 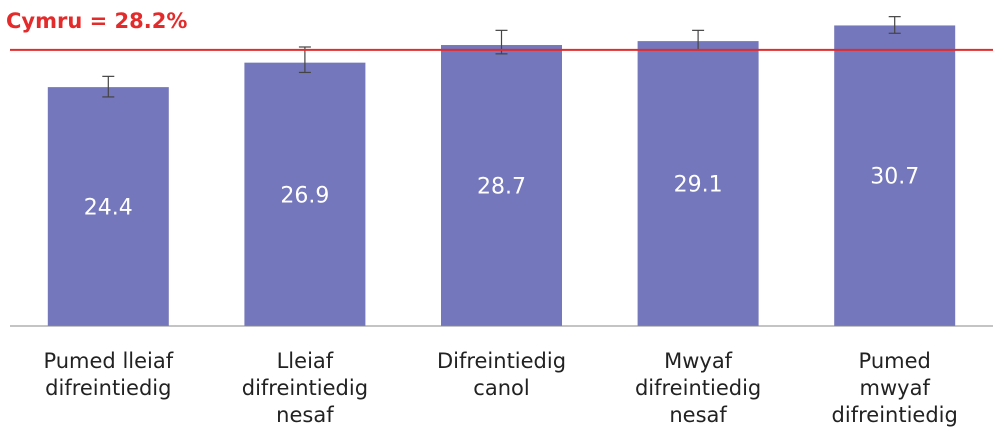 I want to click on x-tick-label: Pumed mwyaf difreintiedig, so click(x=895, y=388).